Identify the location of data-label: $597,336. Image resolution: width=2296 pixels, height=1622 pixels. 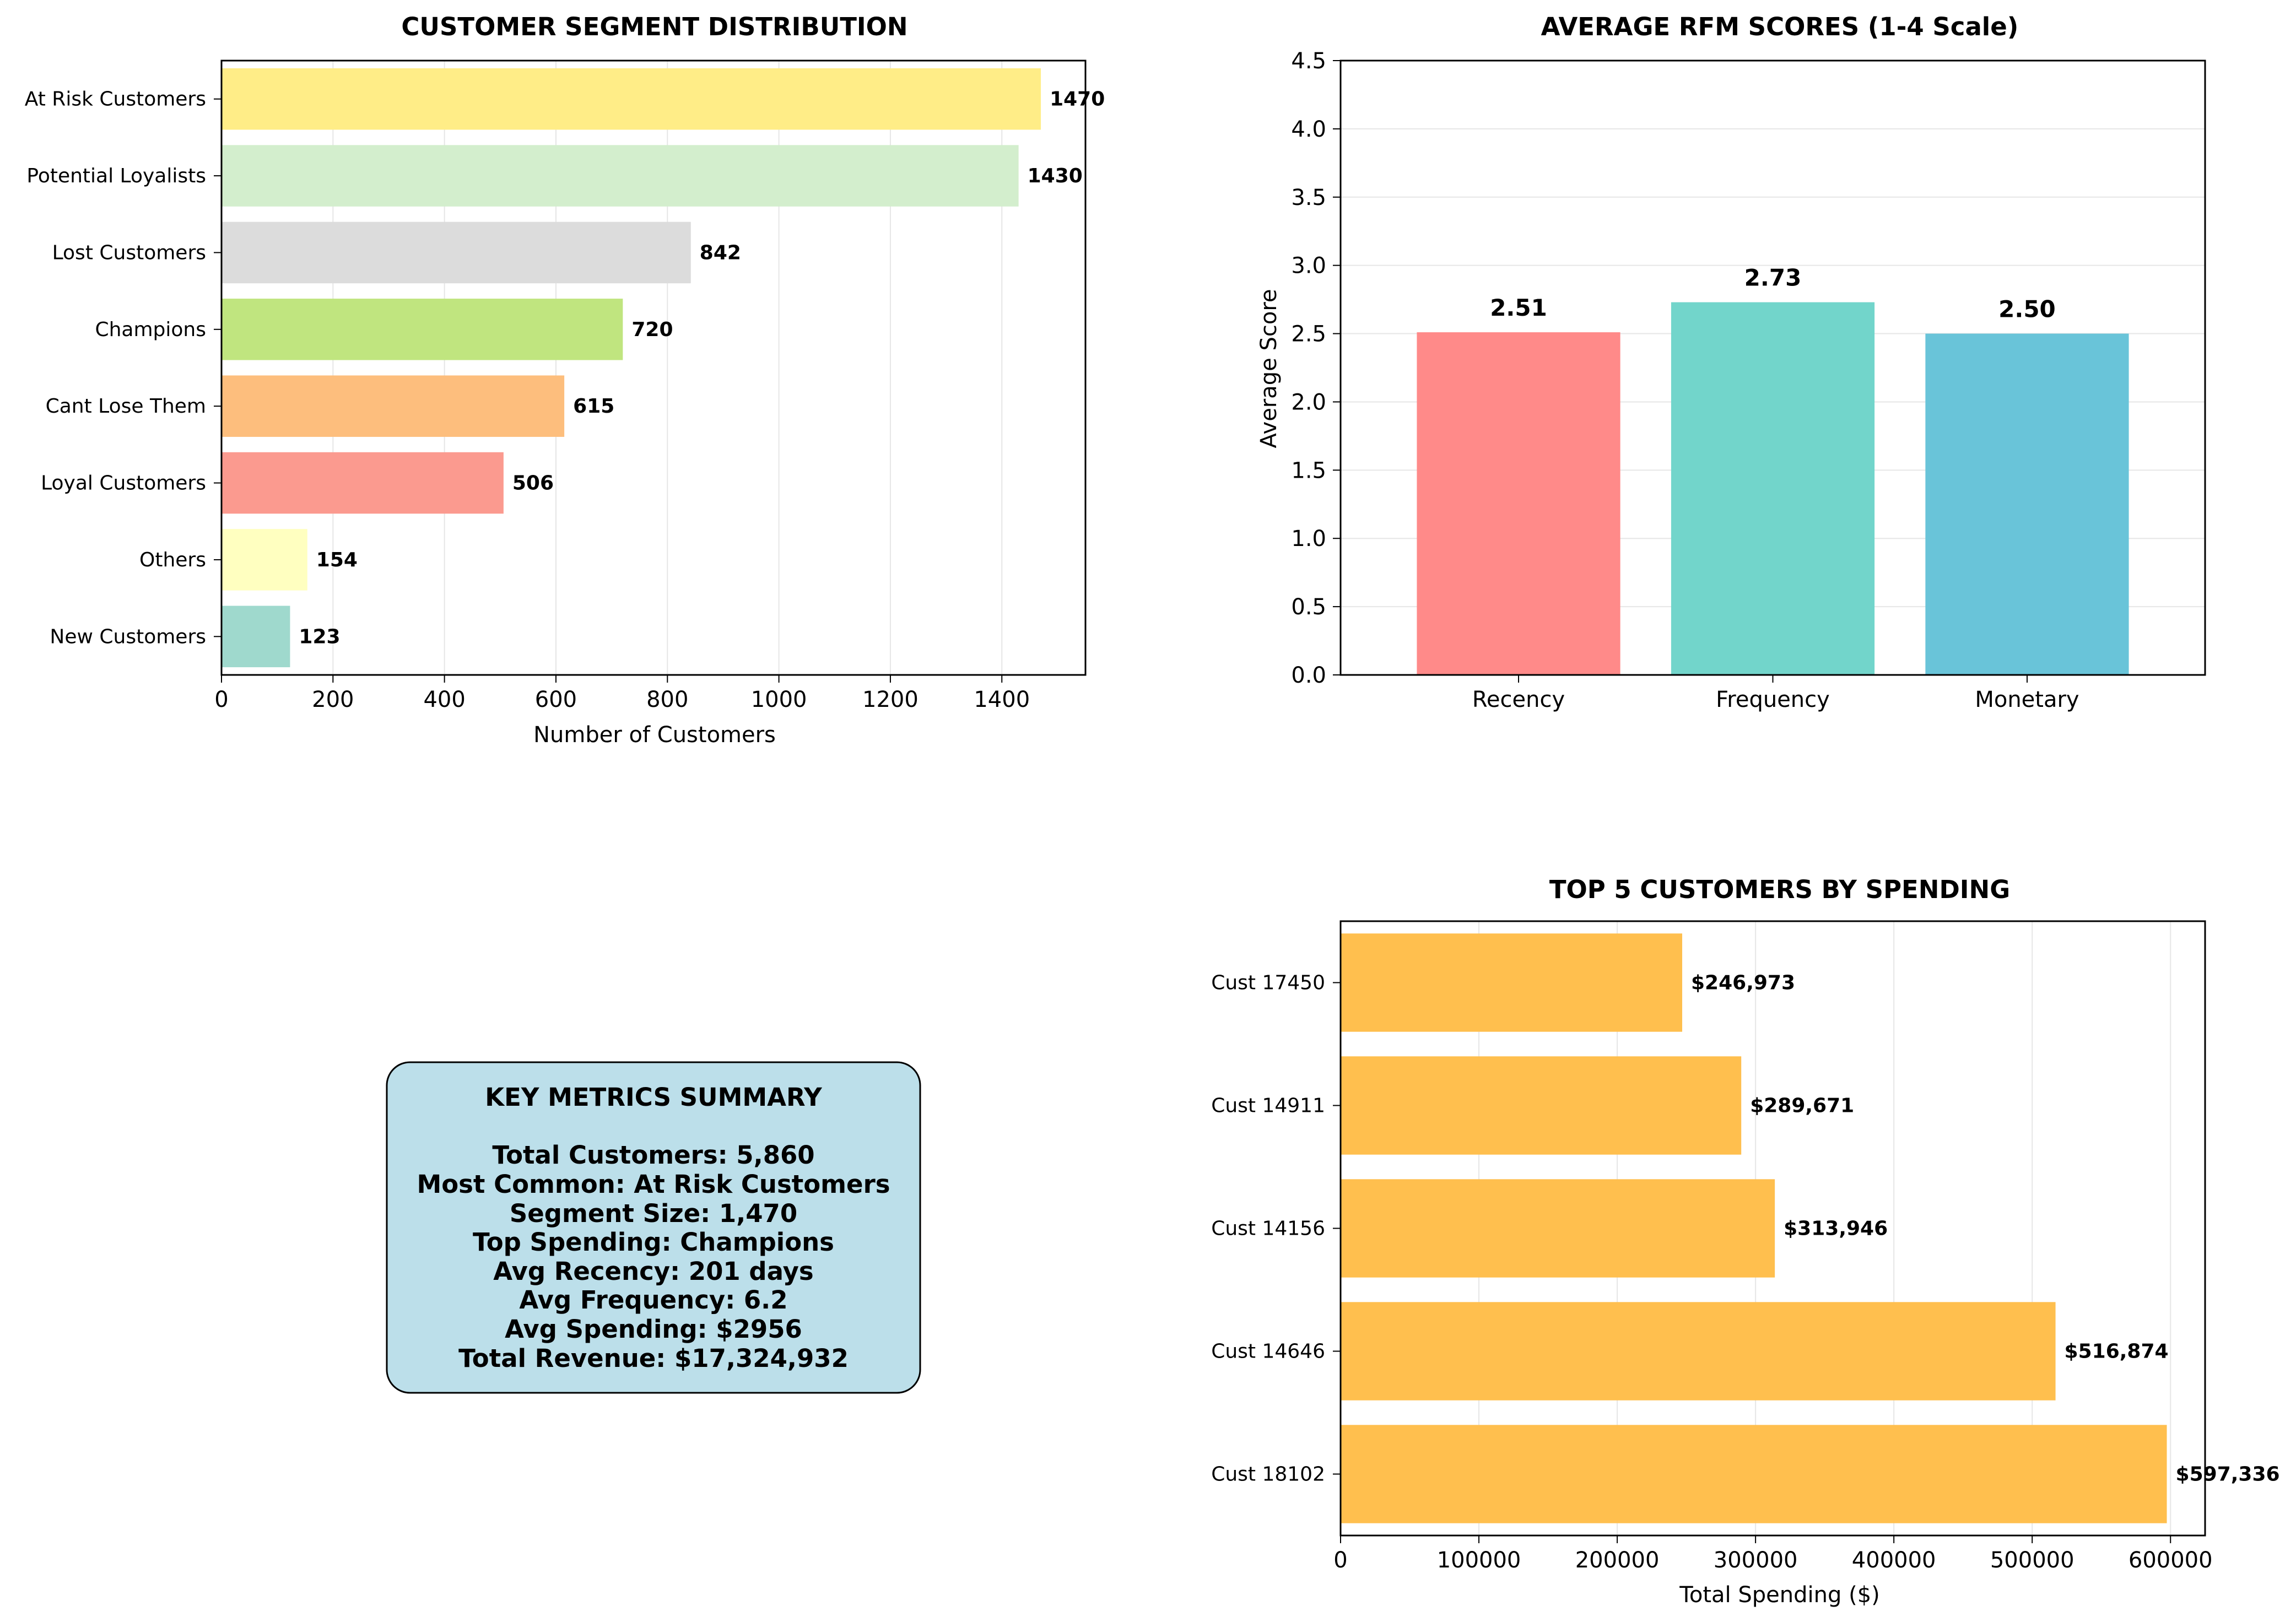
(2228, 1474).